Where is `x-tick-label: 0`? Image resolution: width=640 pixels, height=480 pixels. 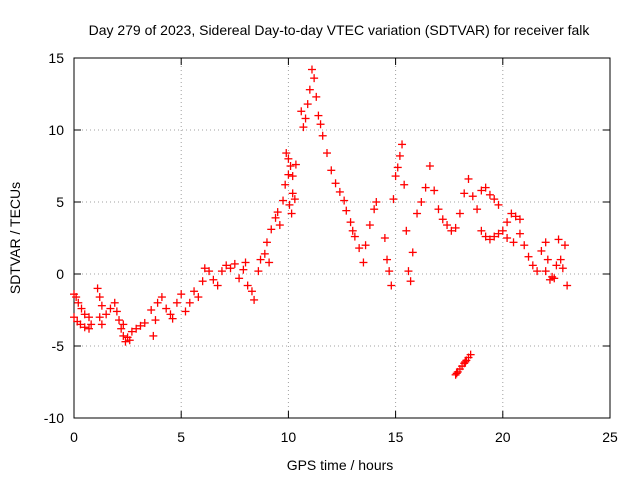
x-tick-label: 0 is located at coordinates (74, 437).